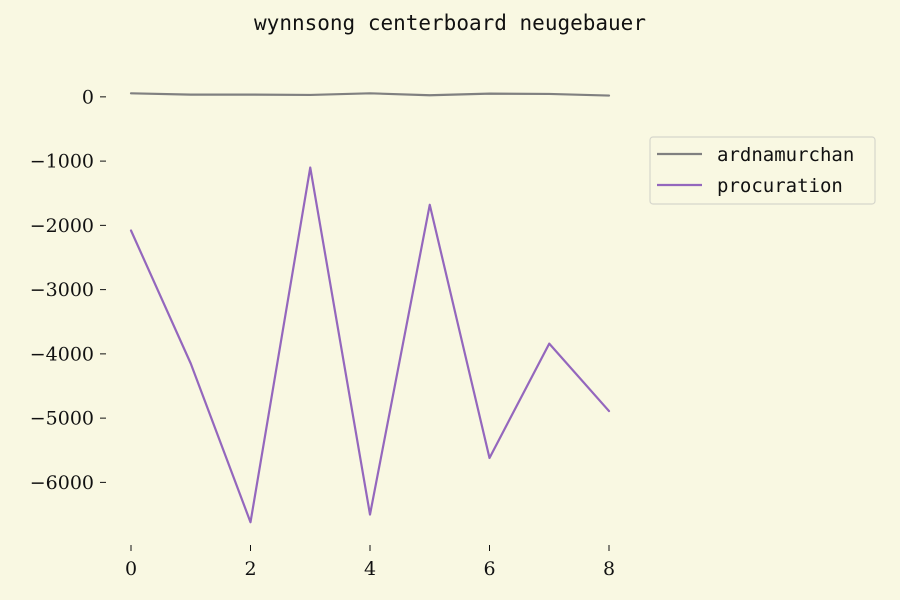  I want to click on legend-box, so click(762, 170).